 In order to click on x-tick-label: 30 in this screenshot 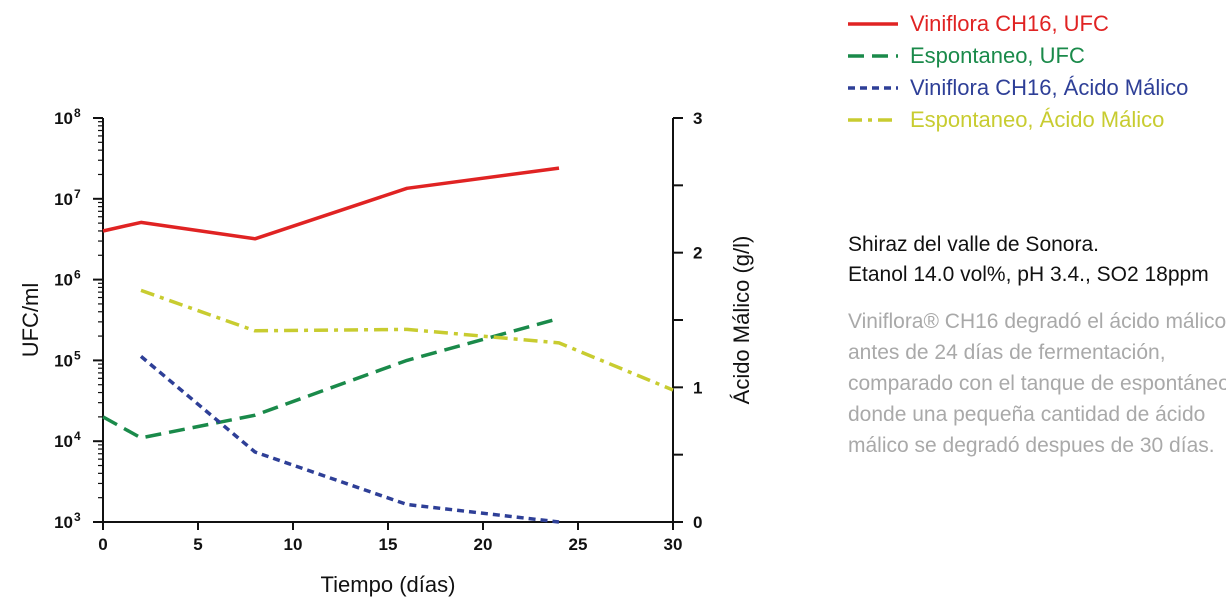, I will do `click(673, 544)`.